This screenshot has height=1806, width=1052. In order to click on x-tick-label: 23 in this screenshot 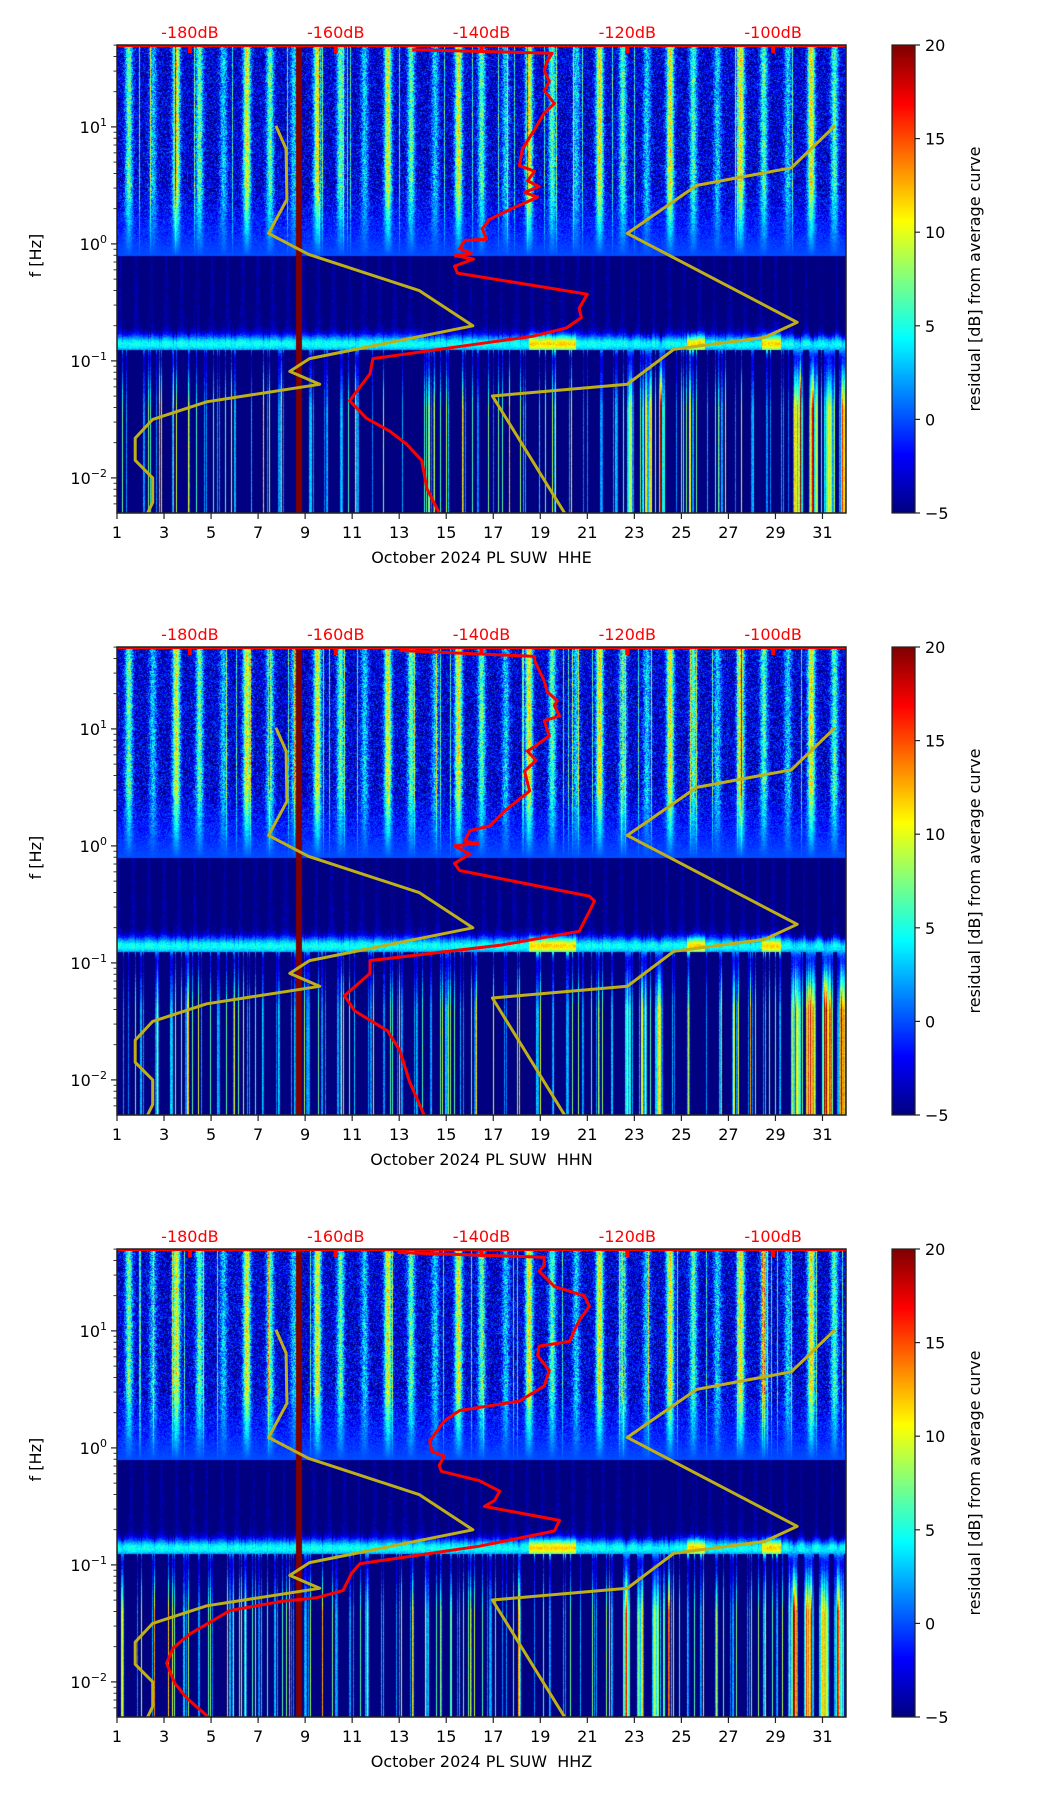, I will do `click(634, 532)`.